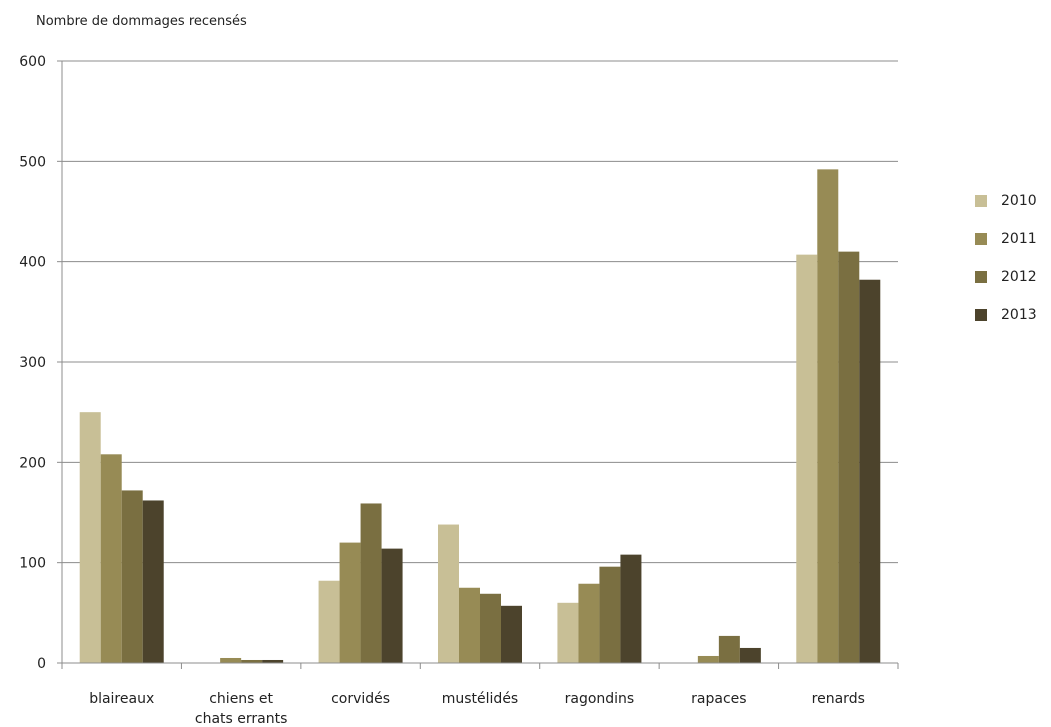  I want to click on legend-label: 2010, so click(1019, 201).